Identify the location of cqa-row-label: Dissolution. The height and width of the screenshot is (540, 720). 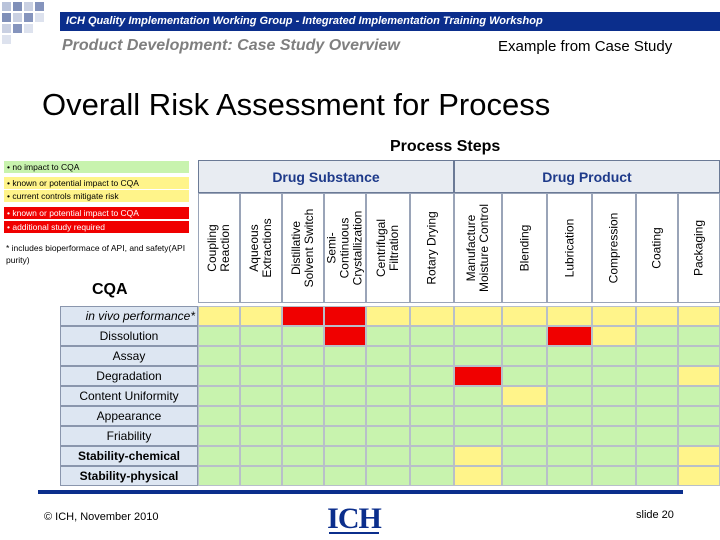
(129, 336).